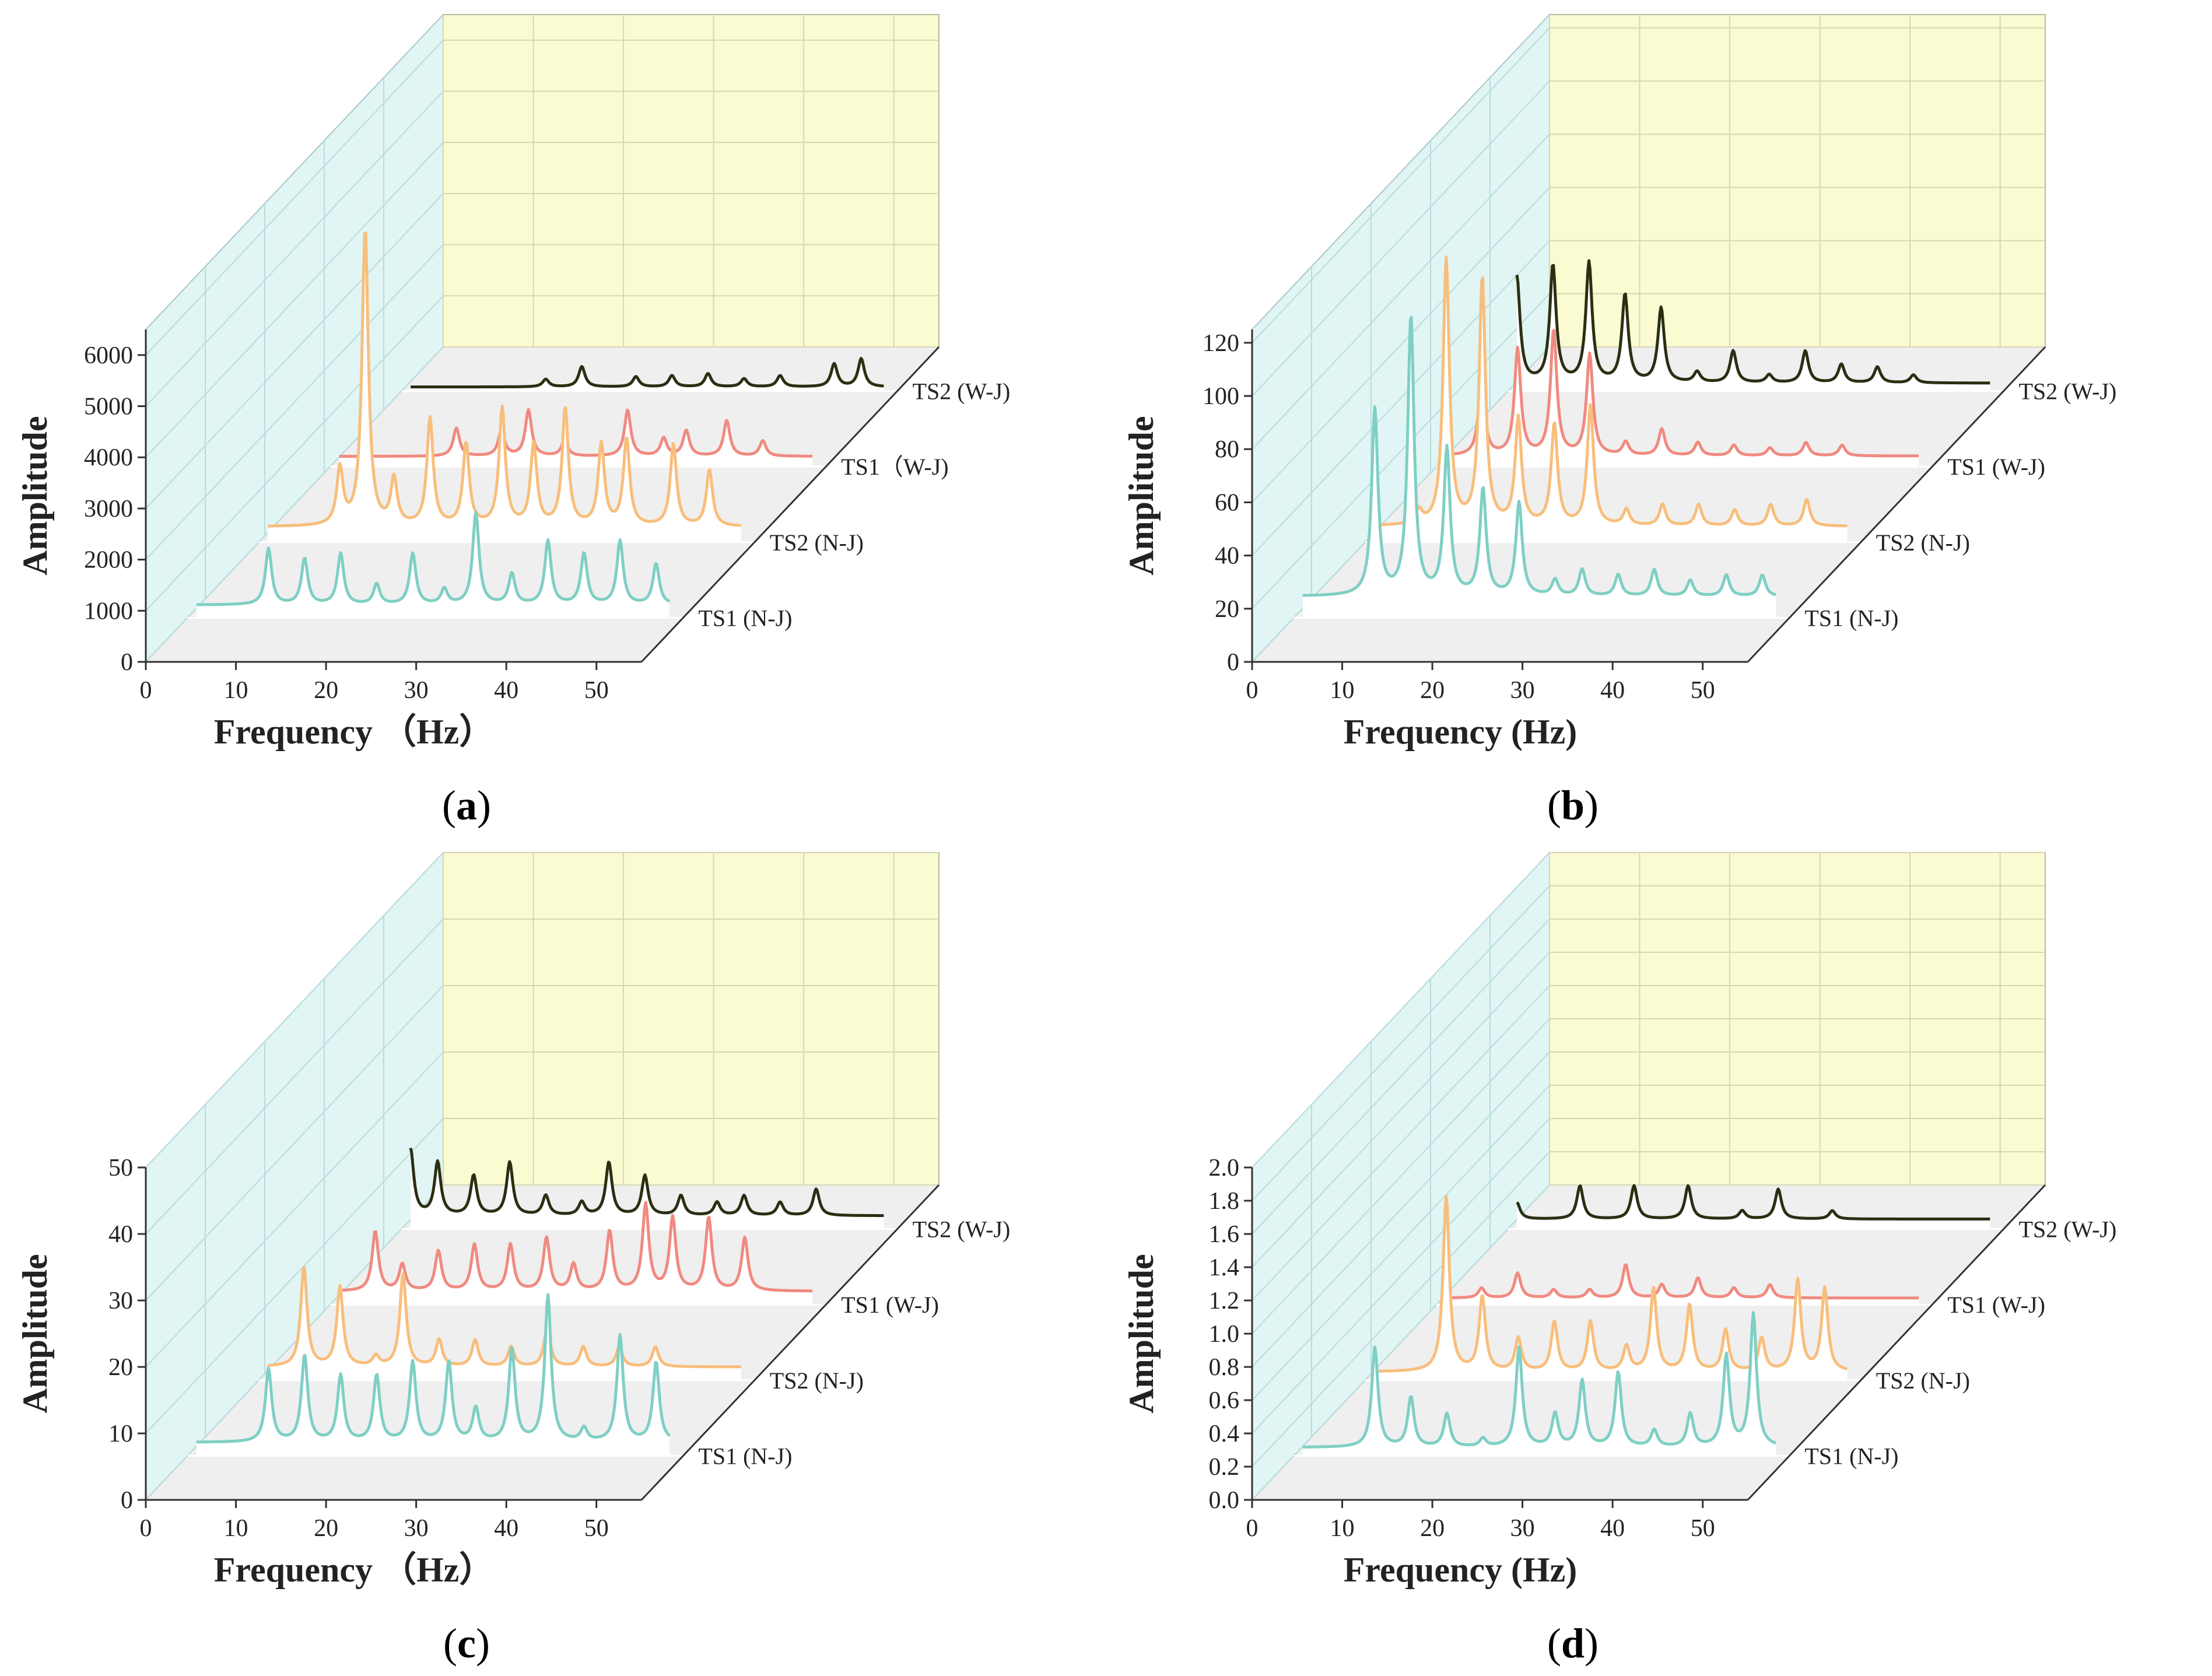 The width and height of the screenshot is (2212, 1676). What do you see at coordinates (1224, 1201) in the screenshot?
I see `y-tick-label: 1.8` at bounding box center [1224, 1201].